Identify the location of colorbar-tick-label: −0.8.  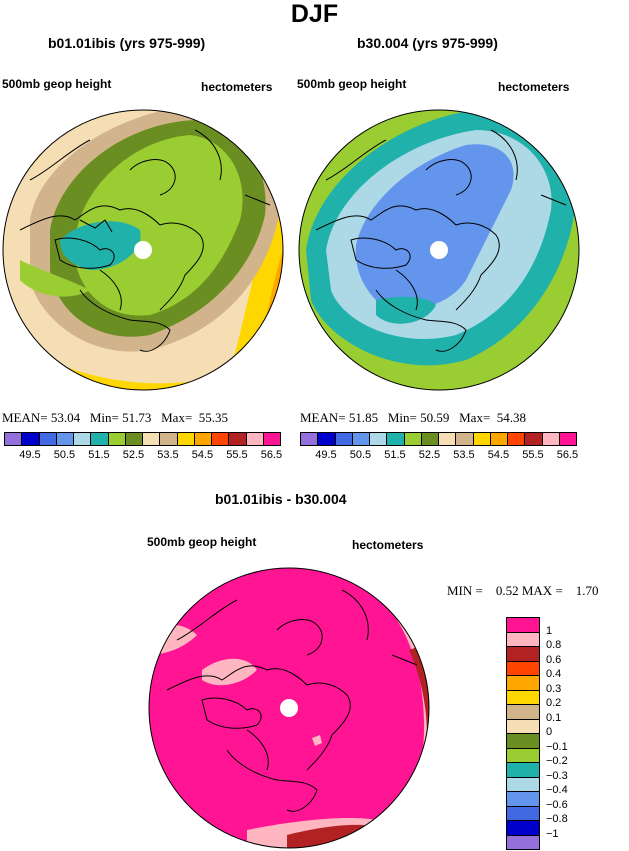
(557, 819).